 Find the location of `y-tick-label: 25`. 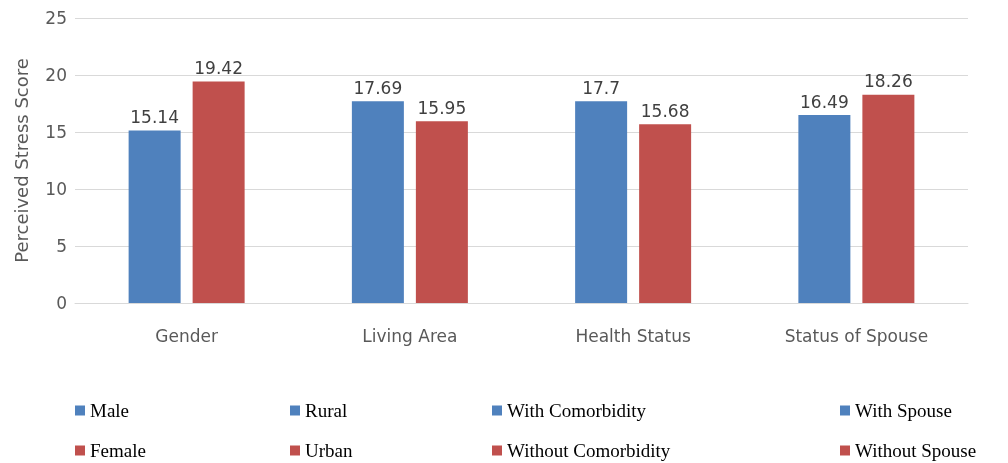

y-tick-label: 25 is located at coordinates (56, 18).